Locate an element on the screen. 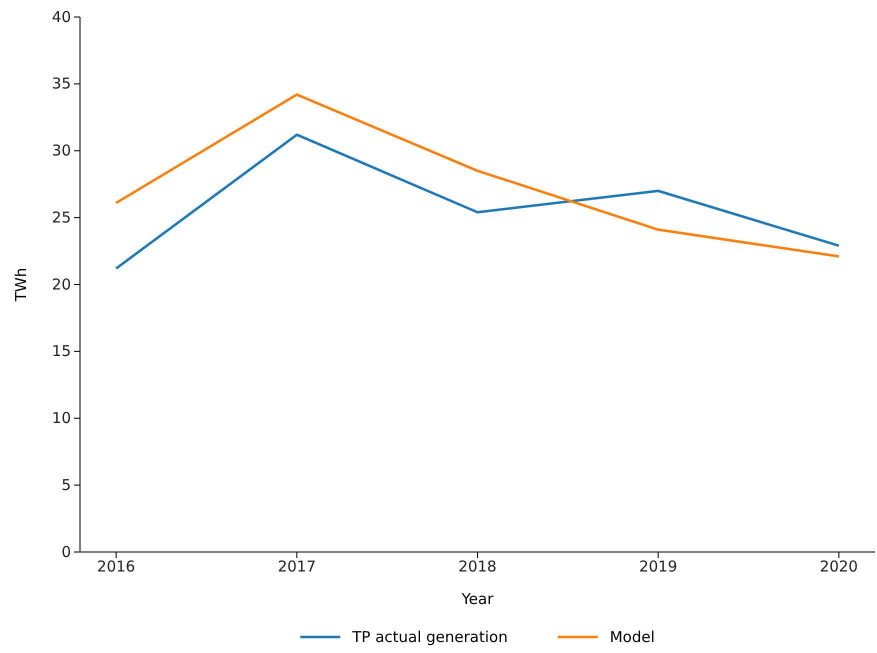  y-tick-label: 10 is located at coordinates (61, 418).